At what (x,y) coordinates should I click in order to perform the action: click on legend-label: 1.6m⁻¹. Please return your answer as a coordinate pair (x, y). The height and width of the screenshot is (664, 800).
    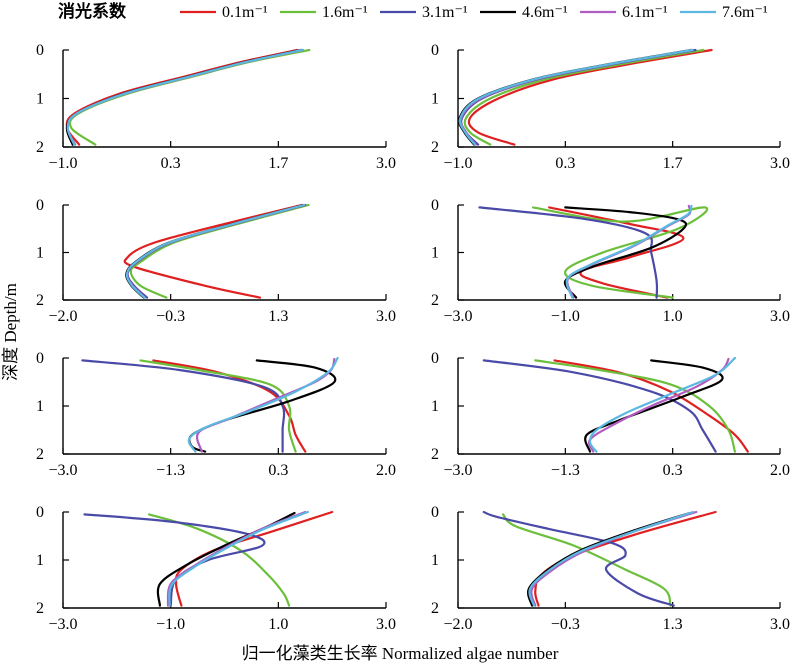
    Looking at the image, I should click on (345, 12).